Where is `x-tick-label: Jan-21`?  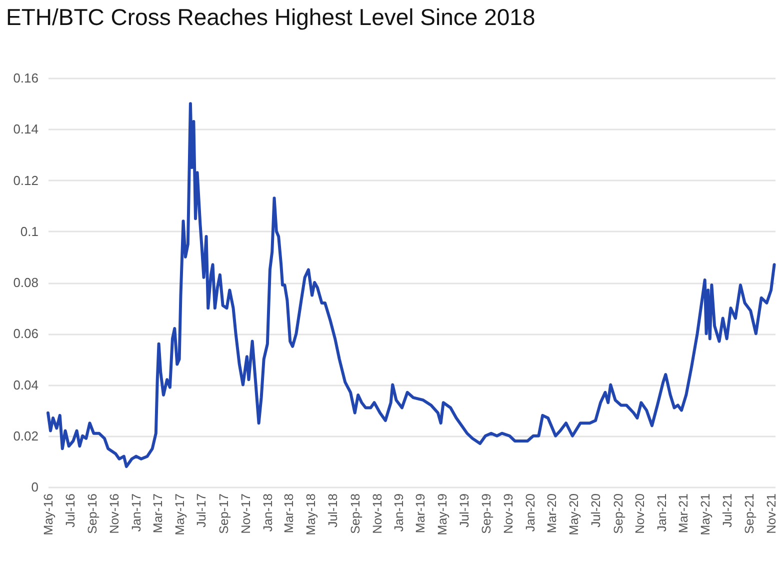
x-tick-label: Jan-21 is located at coordinates (662, 512).